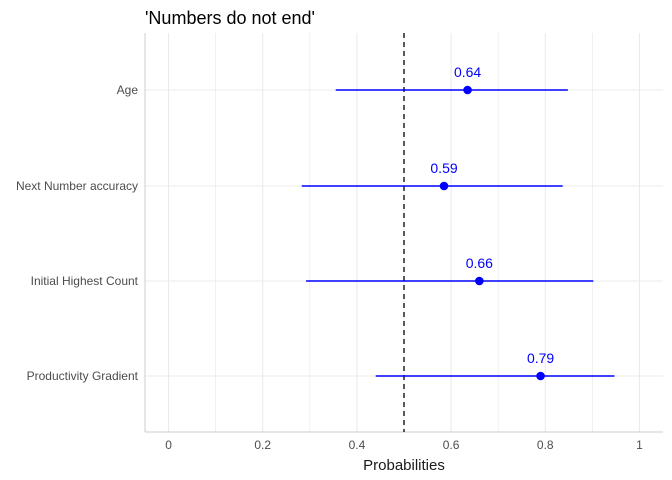 This screenshot has height=480, width=672. What do you see at coordinates (262, 445) in the screenshot?
I see `x-tick-label: 0.2` at bounding box center [262, 445].